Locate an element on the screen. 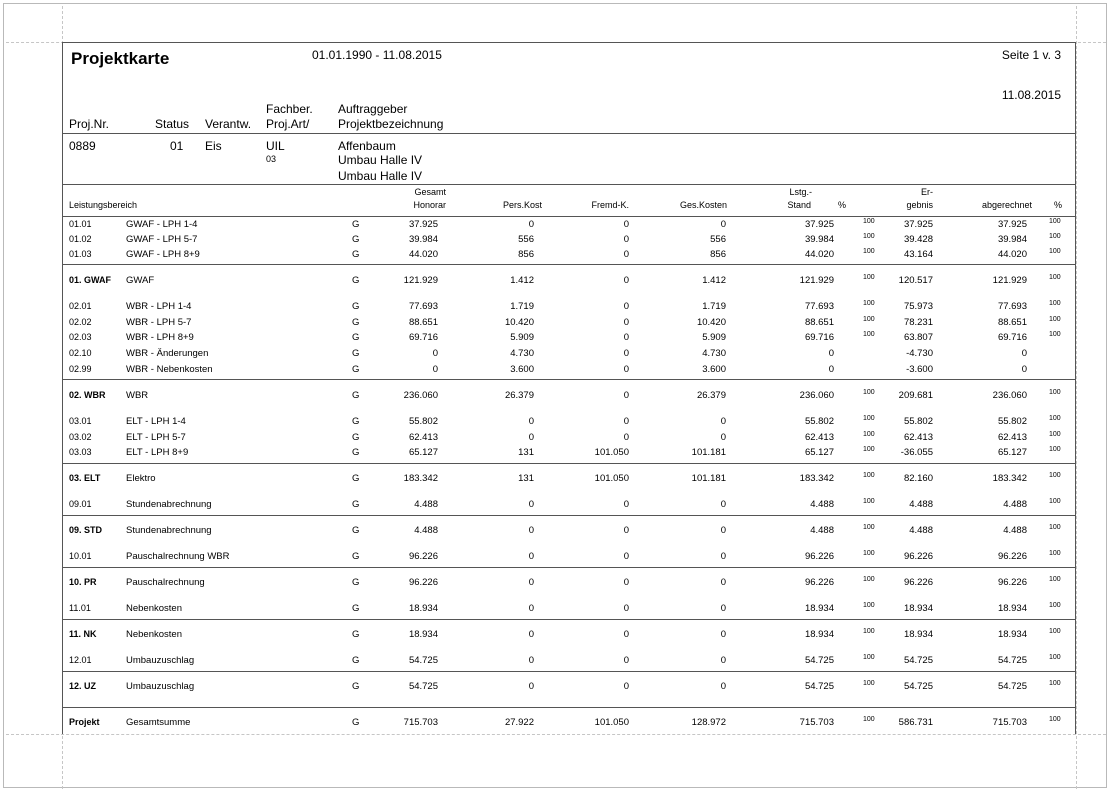 The image size is (1112, 793). cell-code: Projekt is located at coordinates (84, 722).